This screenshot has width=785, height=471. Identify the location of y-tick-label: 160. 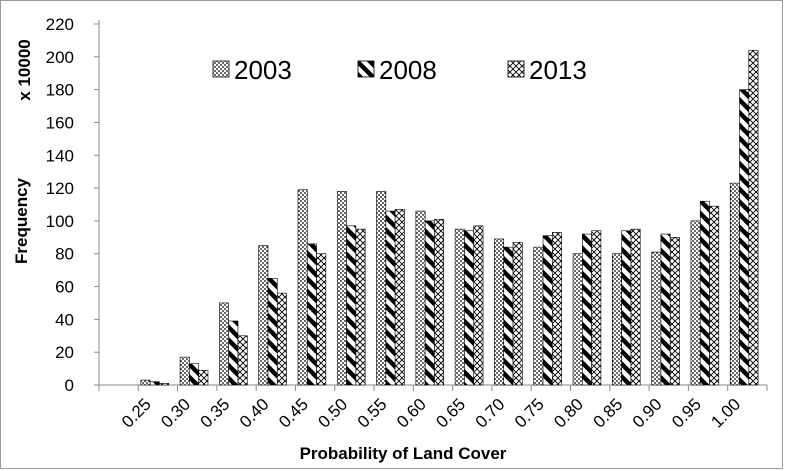
(60, 122).